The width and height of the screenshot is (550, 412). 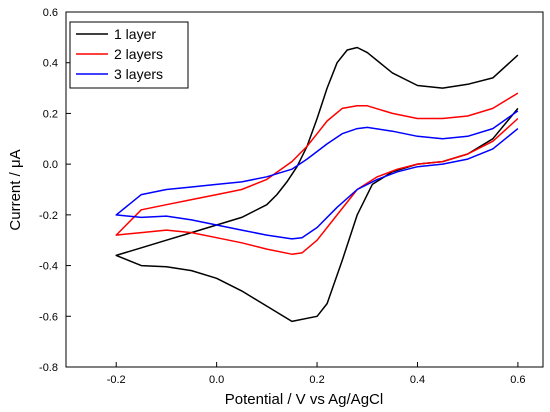 I want to click on y-tick-label: -0.4, so click(x=48, y=267).